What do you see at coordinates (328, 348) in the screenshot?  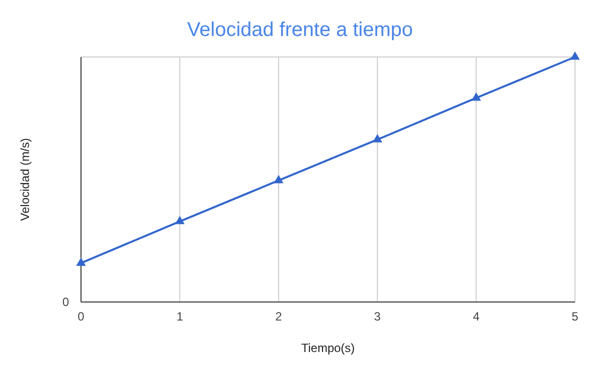 I see `x-axis-title: Tiempo(s)` at bounding box center [328, 348].